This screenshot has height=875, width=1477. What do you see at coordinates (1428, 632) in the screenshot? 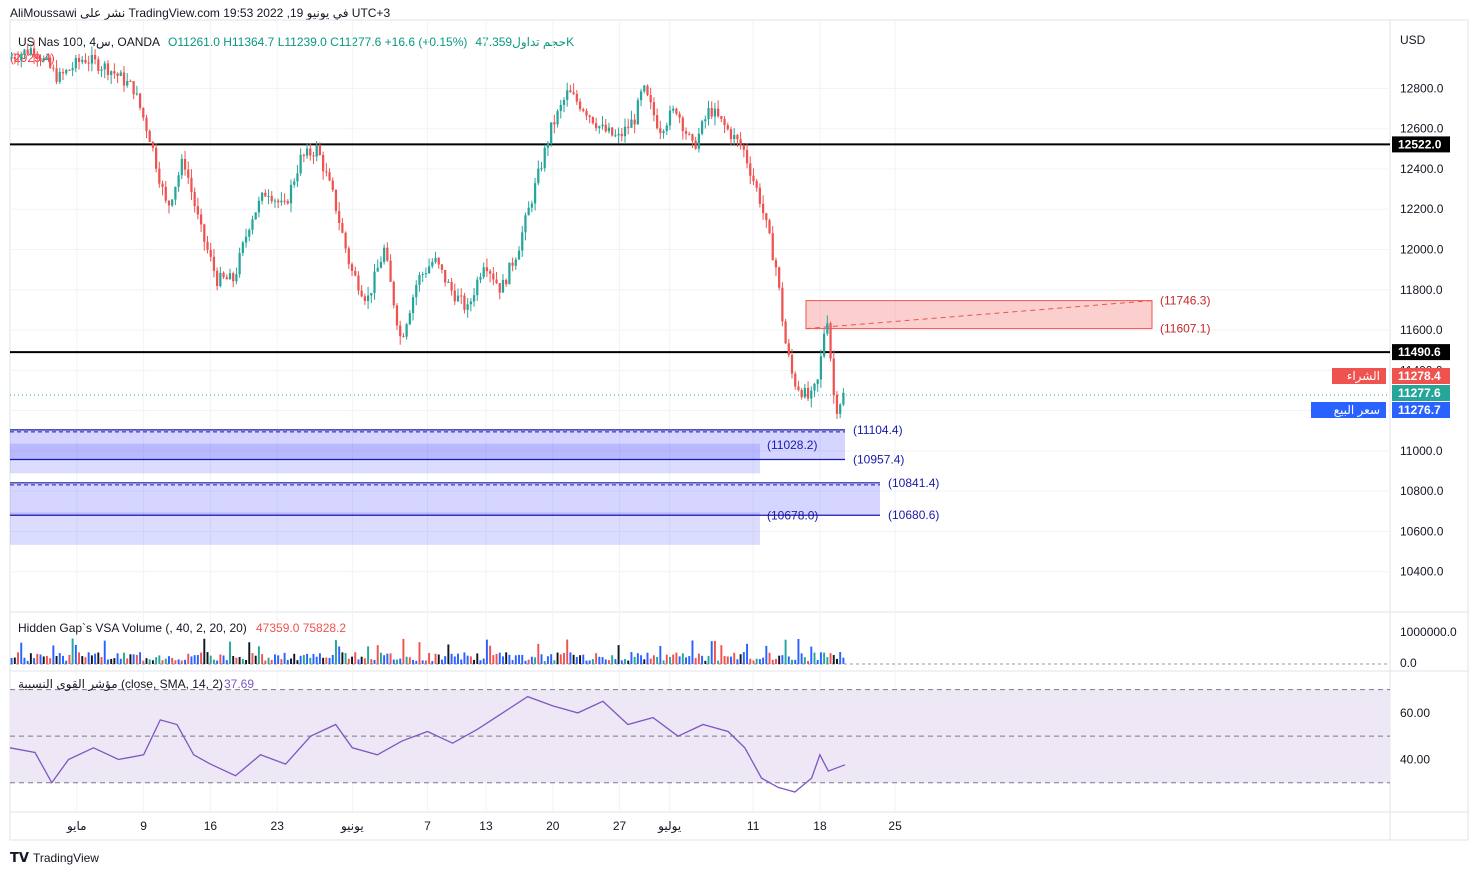
I see `volume-tick-label: 1000000.0` at bounding box center [1428, 632].